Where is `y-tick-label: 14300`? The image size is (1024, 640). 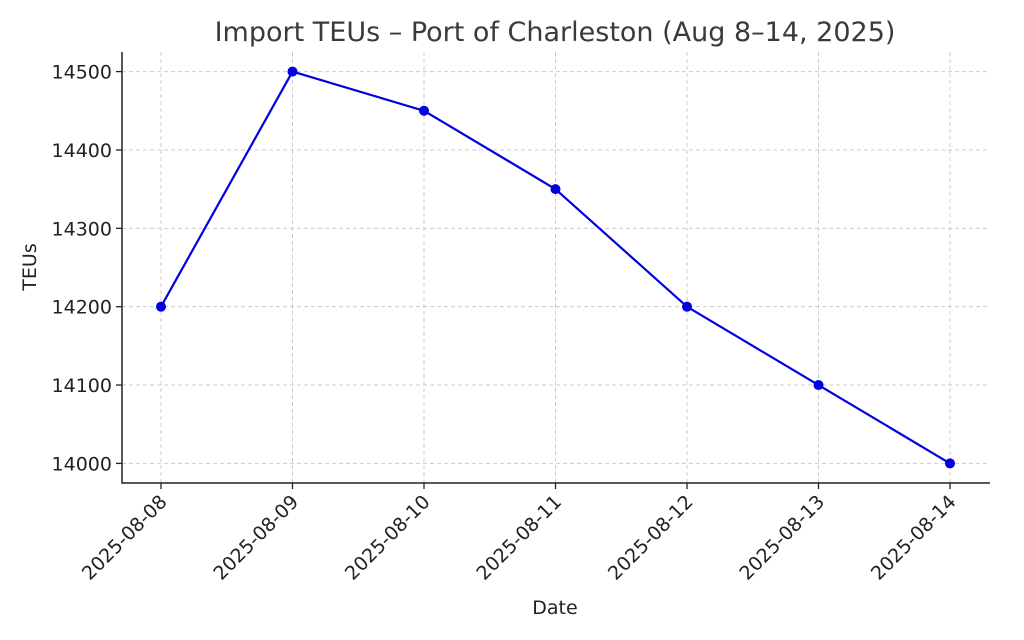 y-tick-label: 14300 is located at coordinates (82, 229).